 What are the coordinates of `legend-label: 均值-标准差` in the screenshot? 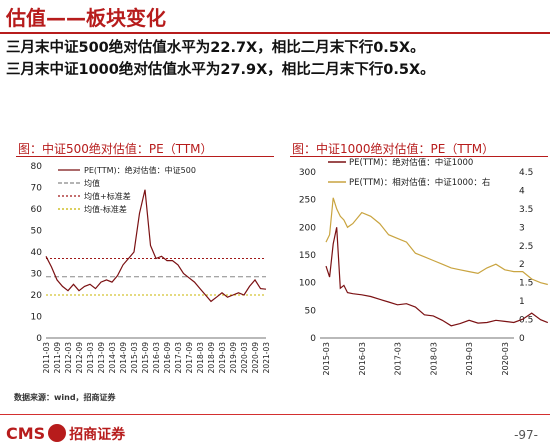 It's located at (105, 209).